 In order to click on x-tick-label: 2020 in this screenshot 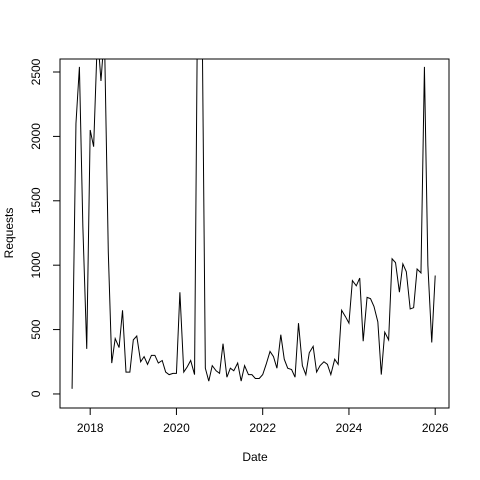, I will do `click(176, 428)`.